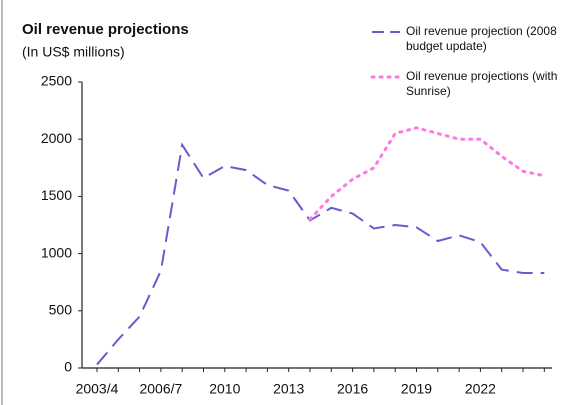 The image size is (566, 405). Describe the element at coordinates (105, 29) in the screenshot. I see `chart-title: Oil revenue projections` at that location.